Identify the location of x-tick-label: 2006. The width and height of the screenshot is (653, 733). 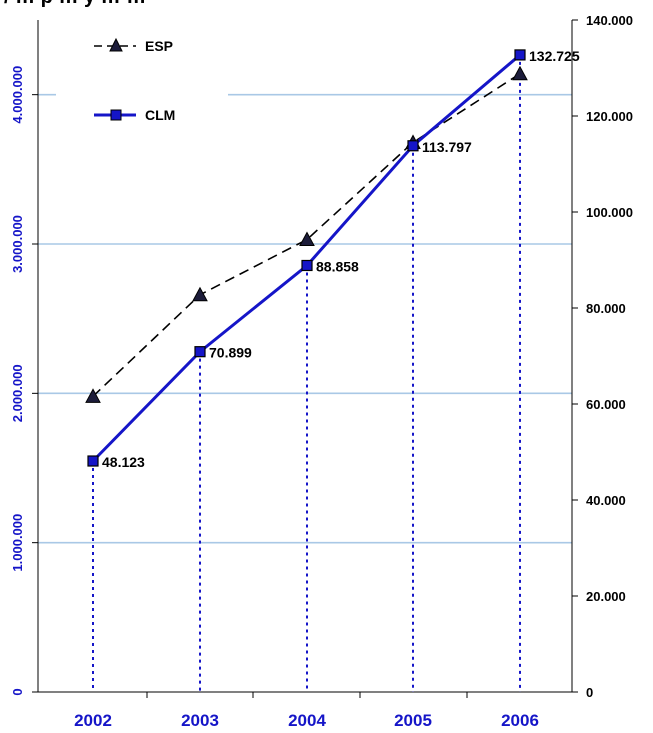
(520, 720).